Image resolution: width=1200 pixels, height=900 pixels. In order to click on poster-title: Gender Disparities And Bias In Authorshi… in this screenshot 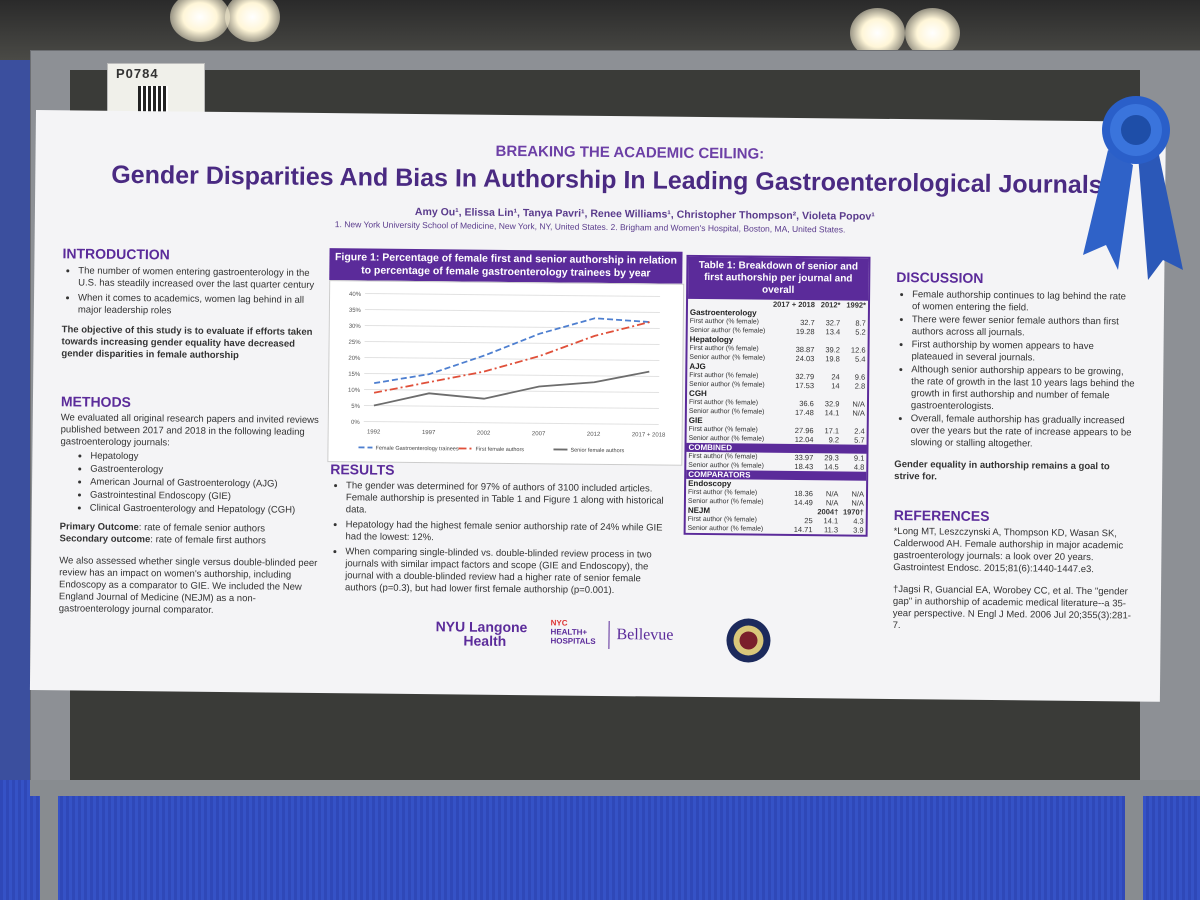, I will do `click(607, 180)`.